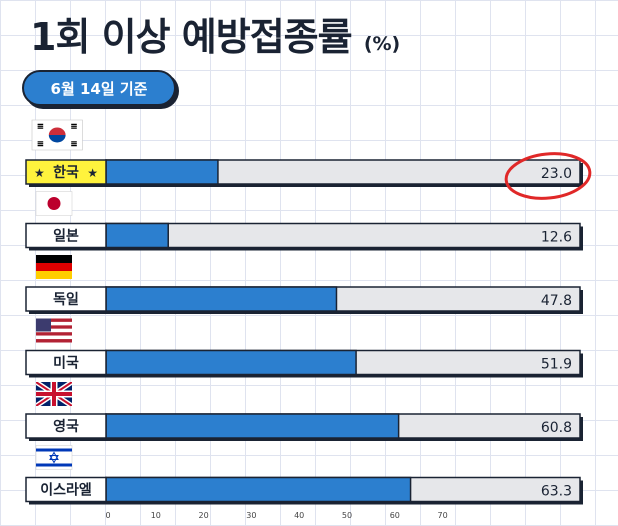  I want to click on category-label: 미국, so click(66, 364).